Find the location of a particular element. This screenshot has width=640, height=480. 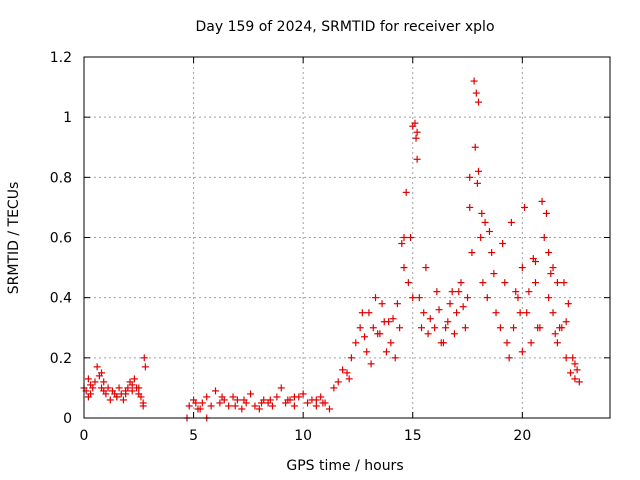

y-tick-label: 0.6 is located at coordinates (61, 239).